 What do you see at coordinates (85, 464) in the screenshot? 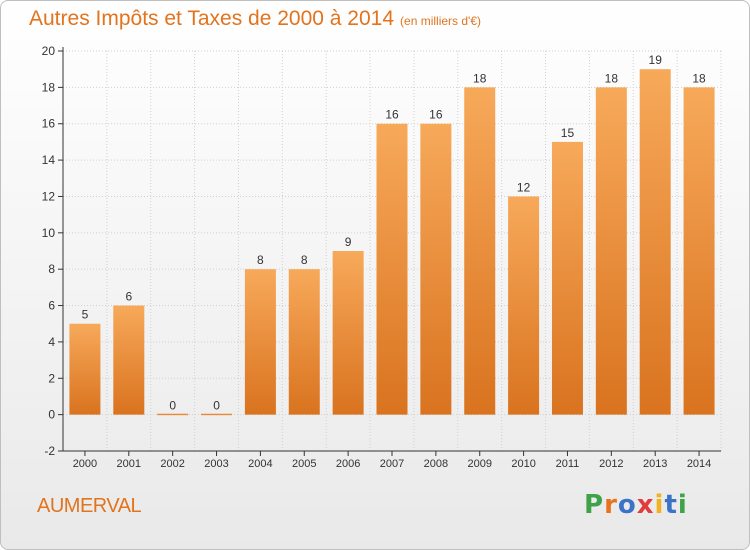
I see `x-tick-label: 2000` at bounding box center [85, 464].